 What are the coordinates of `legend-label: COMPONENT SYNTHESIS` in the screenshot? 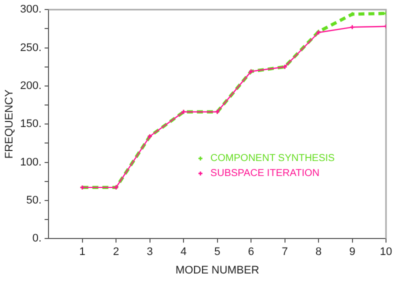 It's located at (273, 158).